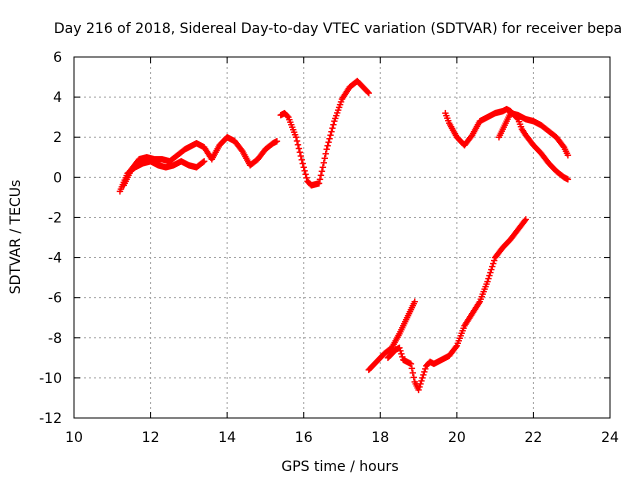  Describe the element at coordinates (162, 176) in the screenshot. I see `series-arc-1a` at that location.